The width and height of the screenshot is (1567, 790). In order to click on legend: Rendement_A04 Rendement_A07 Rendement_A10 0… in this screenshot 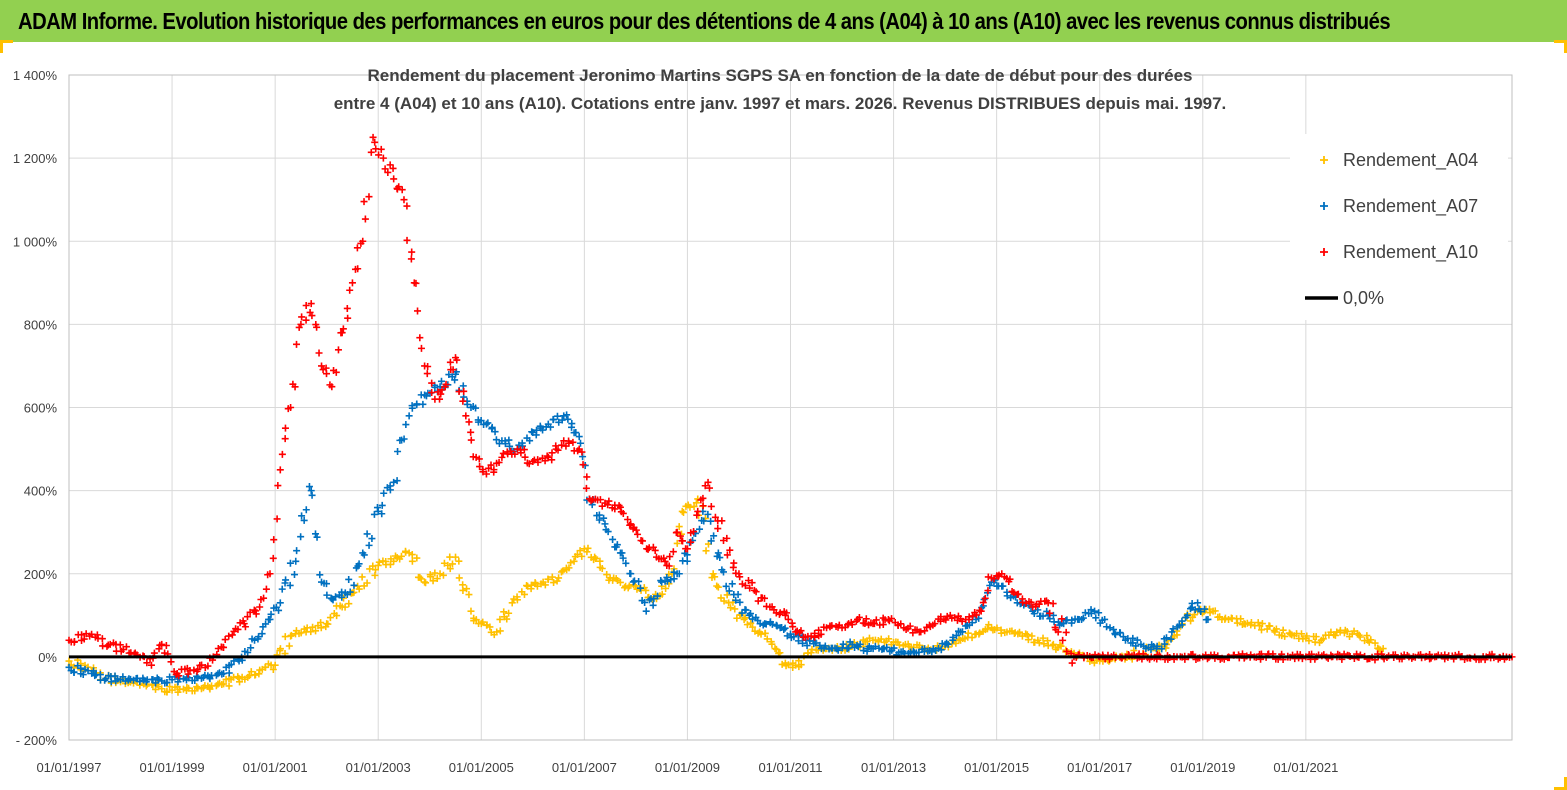, I will do `click(1399, 227)`.